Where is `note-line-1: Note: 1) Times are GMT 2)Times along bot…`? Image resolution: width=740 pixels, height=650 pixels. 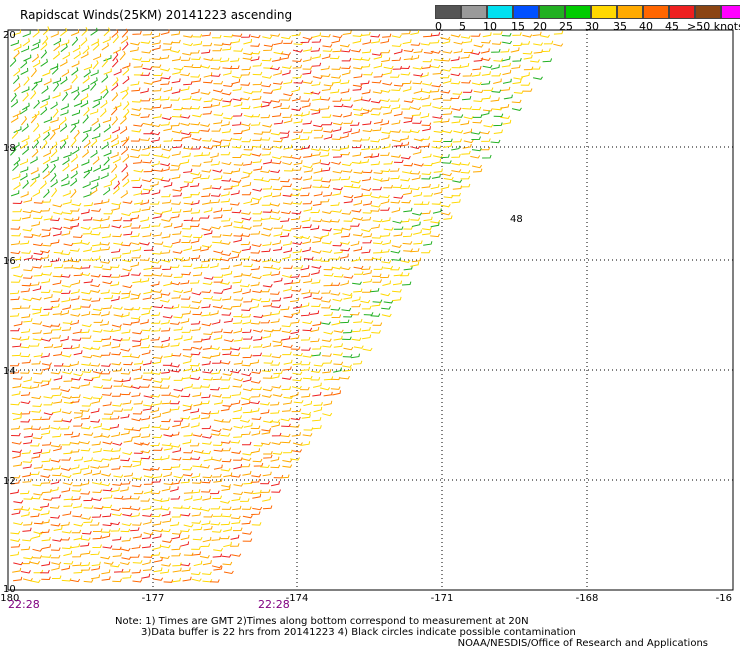 note-line-1: Note: 1) Times are GMT 2)Times along bot… is located at coordinates (322, 621).